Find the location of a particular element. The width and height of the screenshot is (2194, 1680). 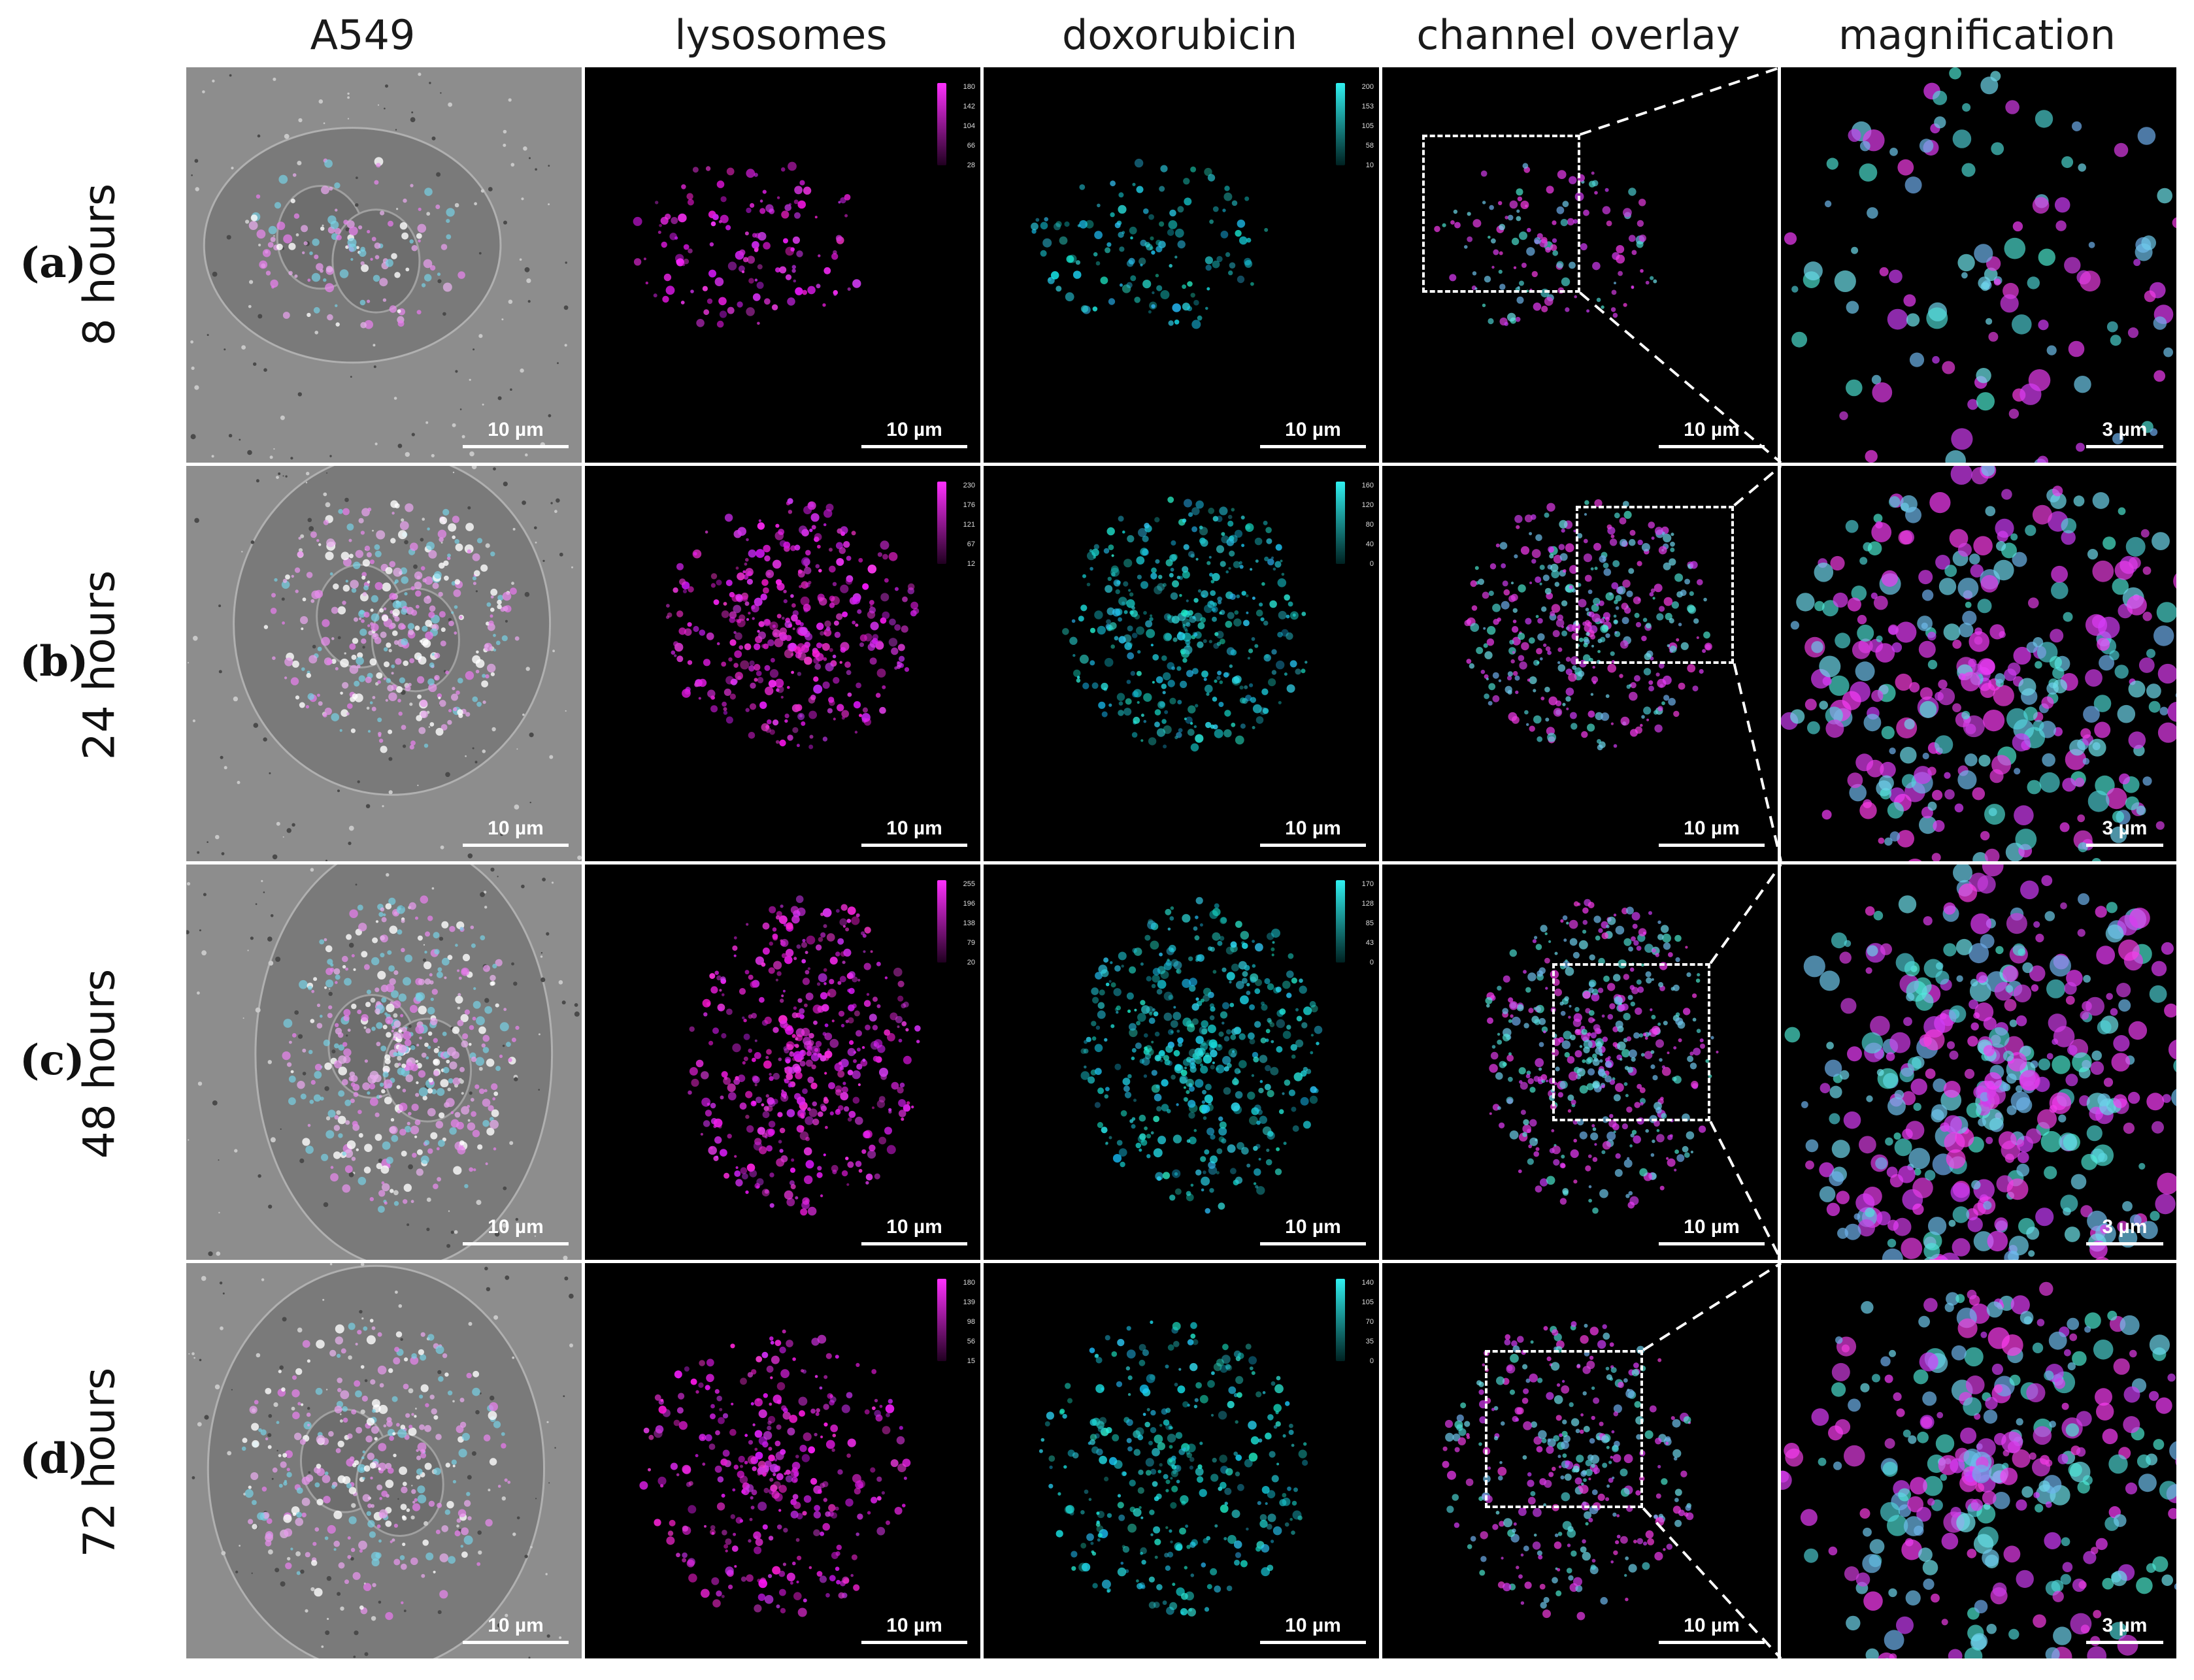

colorbar-tick-label: 104 is located at coordinates (969, 126).